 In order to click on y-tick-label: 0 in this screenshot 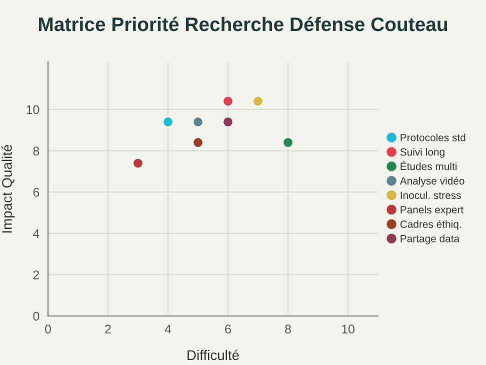, I will do `click(36, 316)`.